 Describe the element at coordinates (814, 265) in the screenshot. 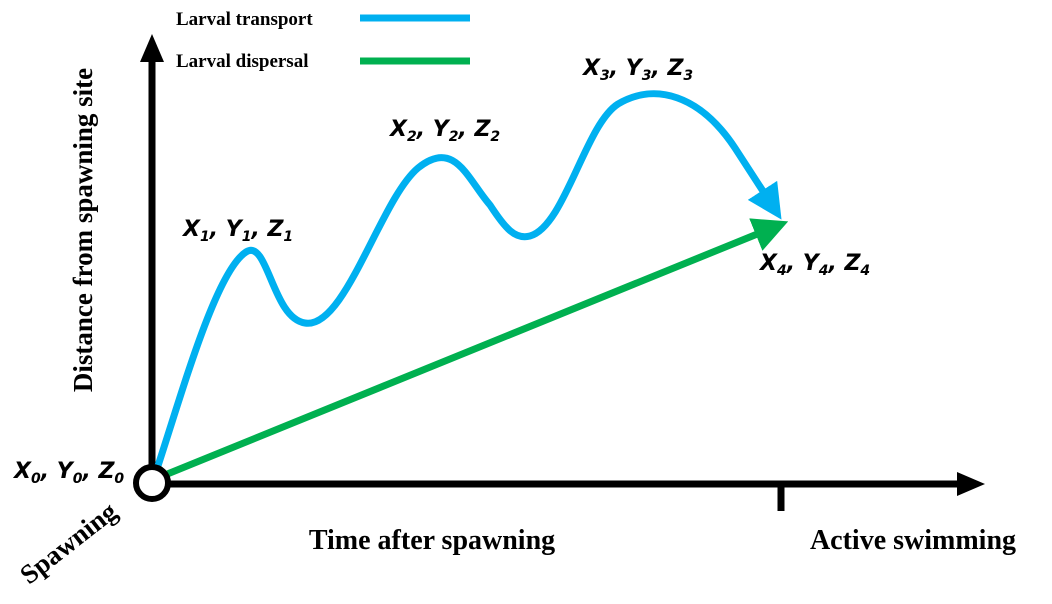

I see `point-label-4: X4, Y4, Z4` at that location.